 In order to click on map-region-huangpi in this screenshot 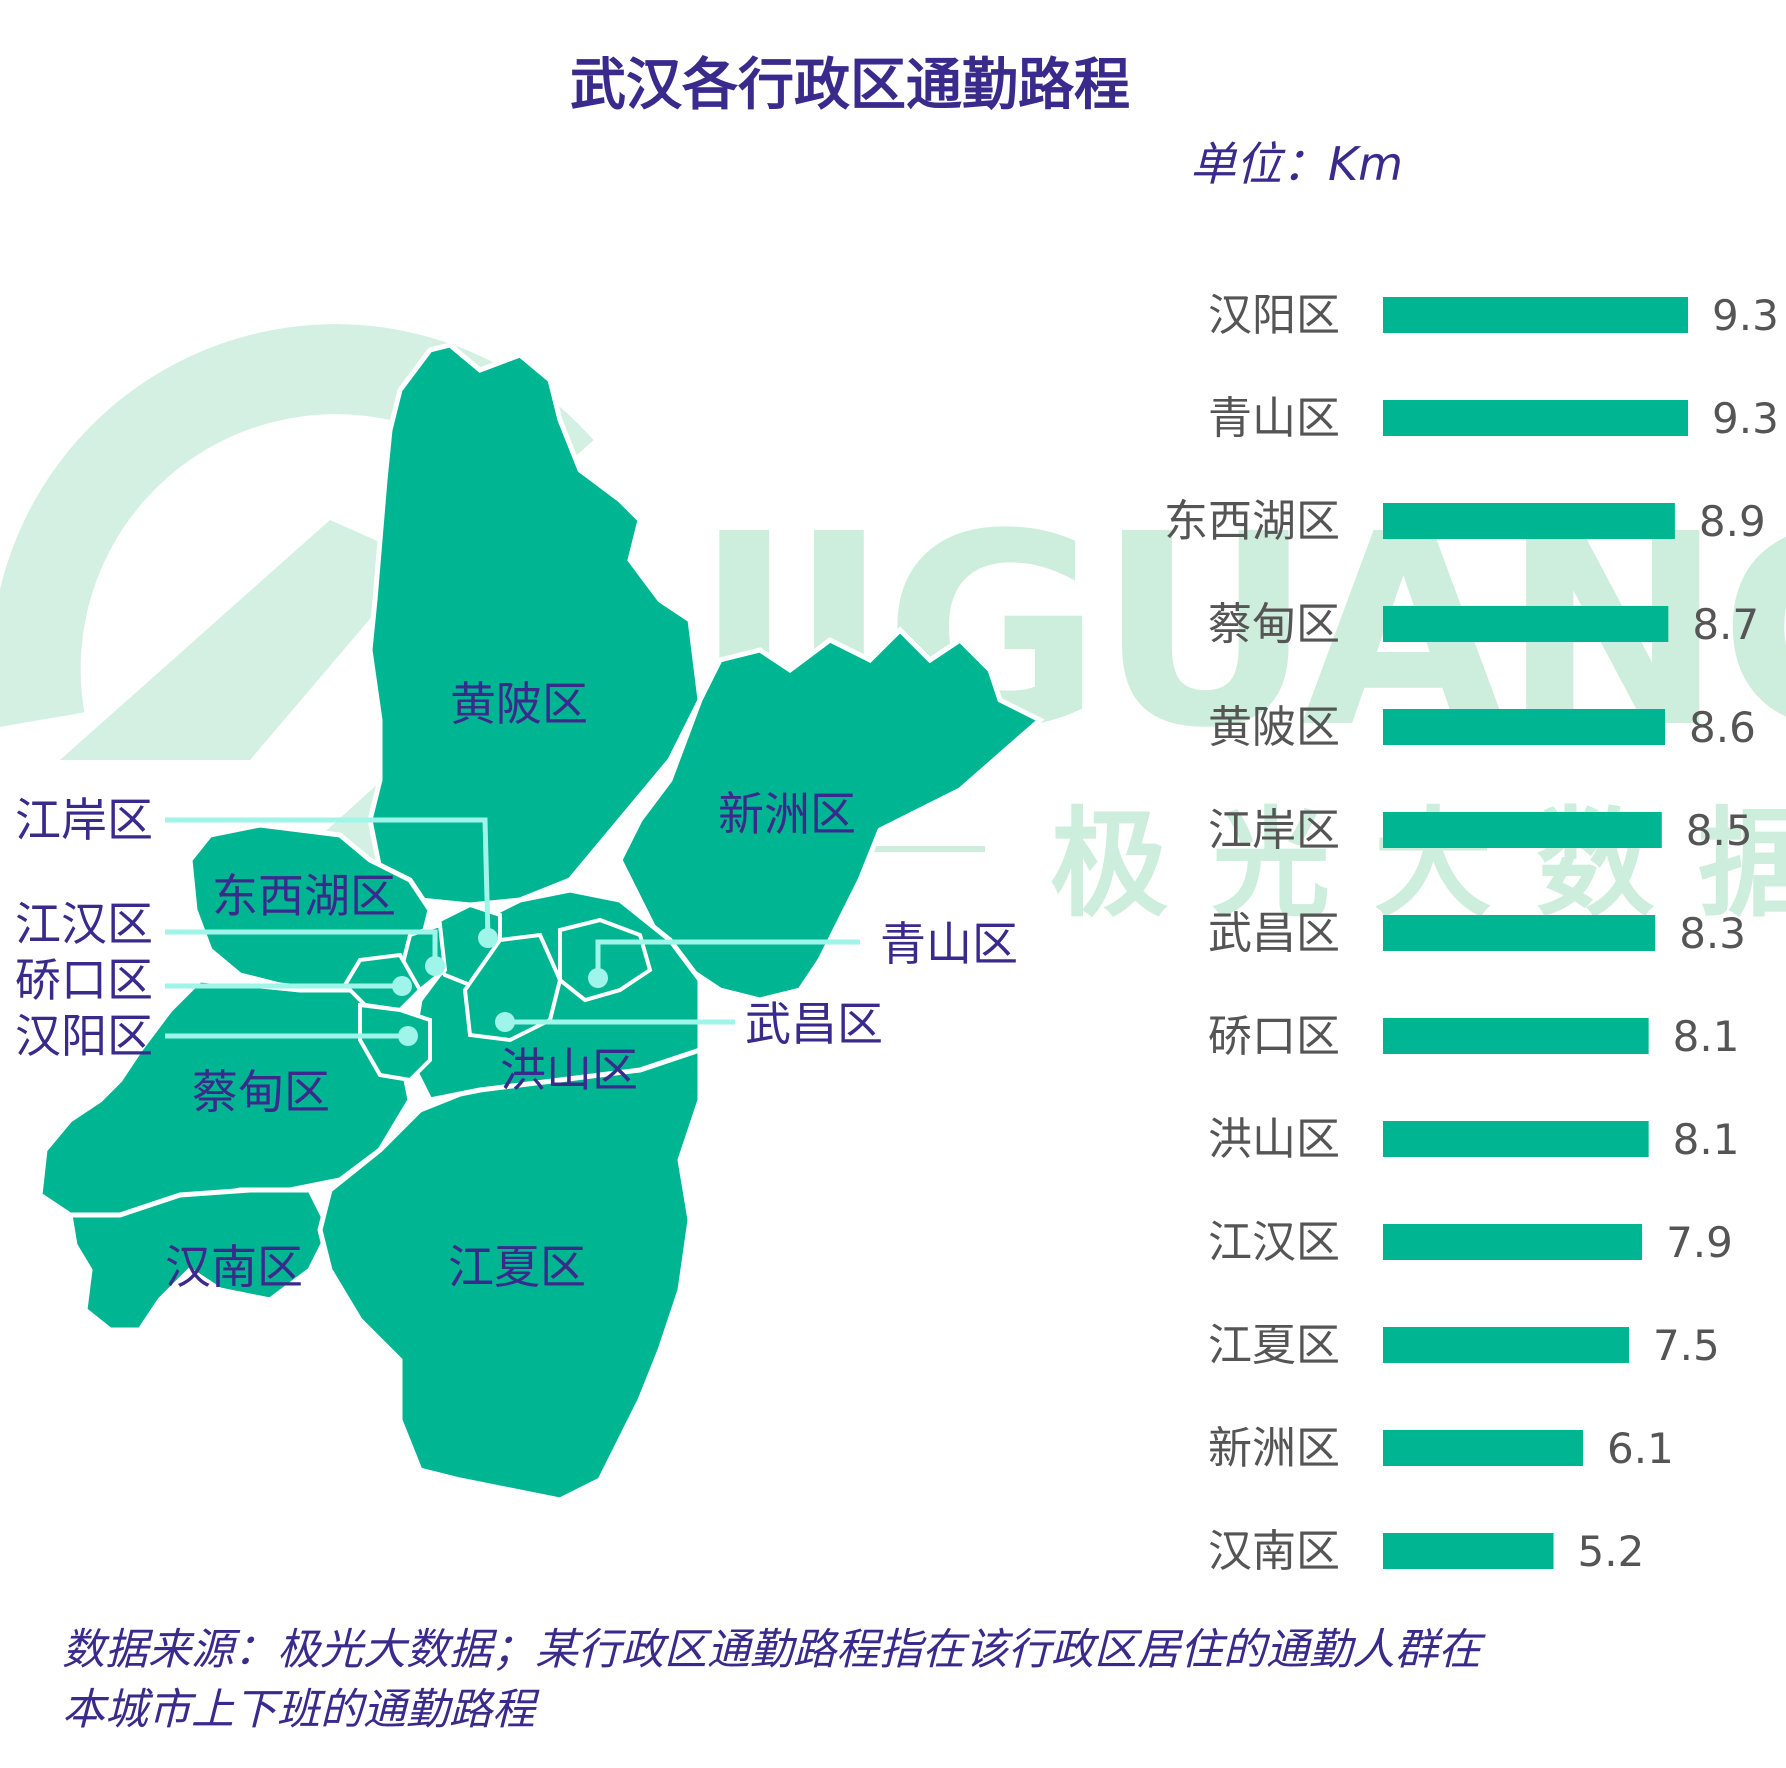, I will do `click(535, 625)`.